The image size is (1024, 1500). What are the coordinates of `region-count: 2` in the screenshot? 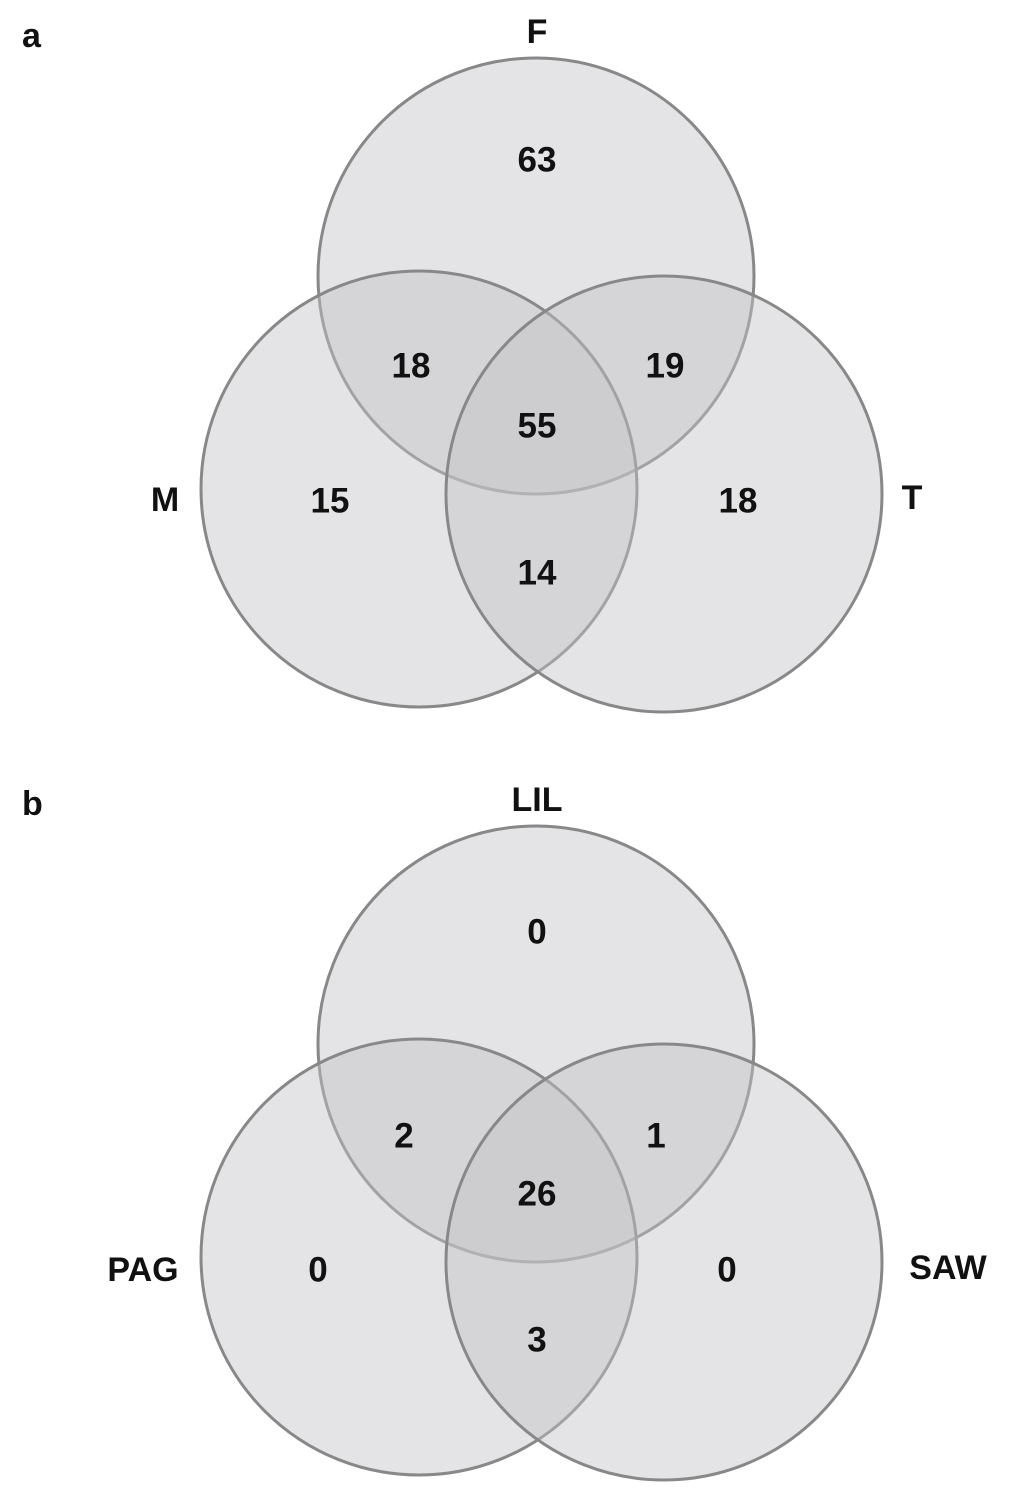 It's located at (403, 1135).